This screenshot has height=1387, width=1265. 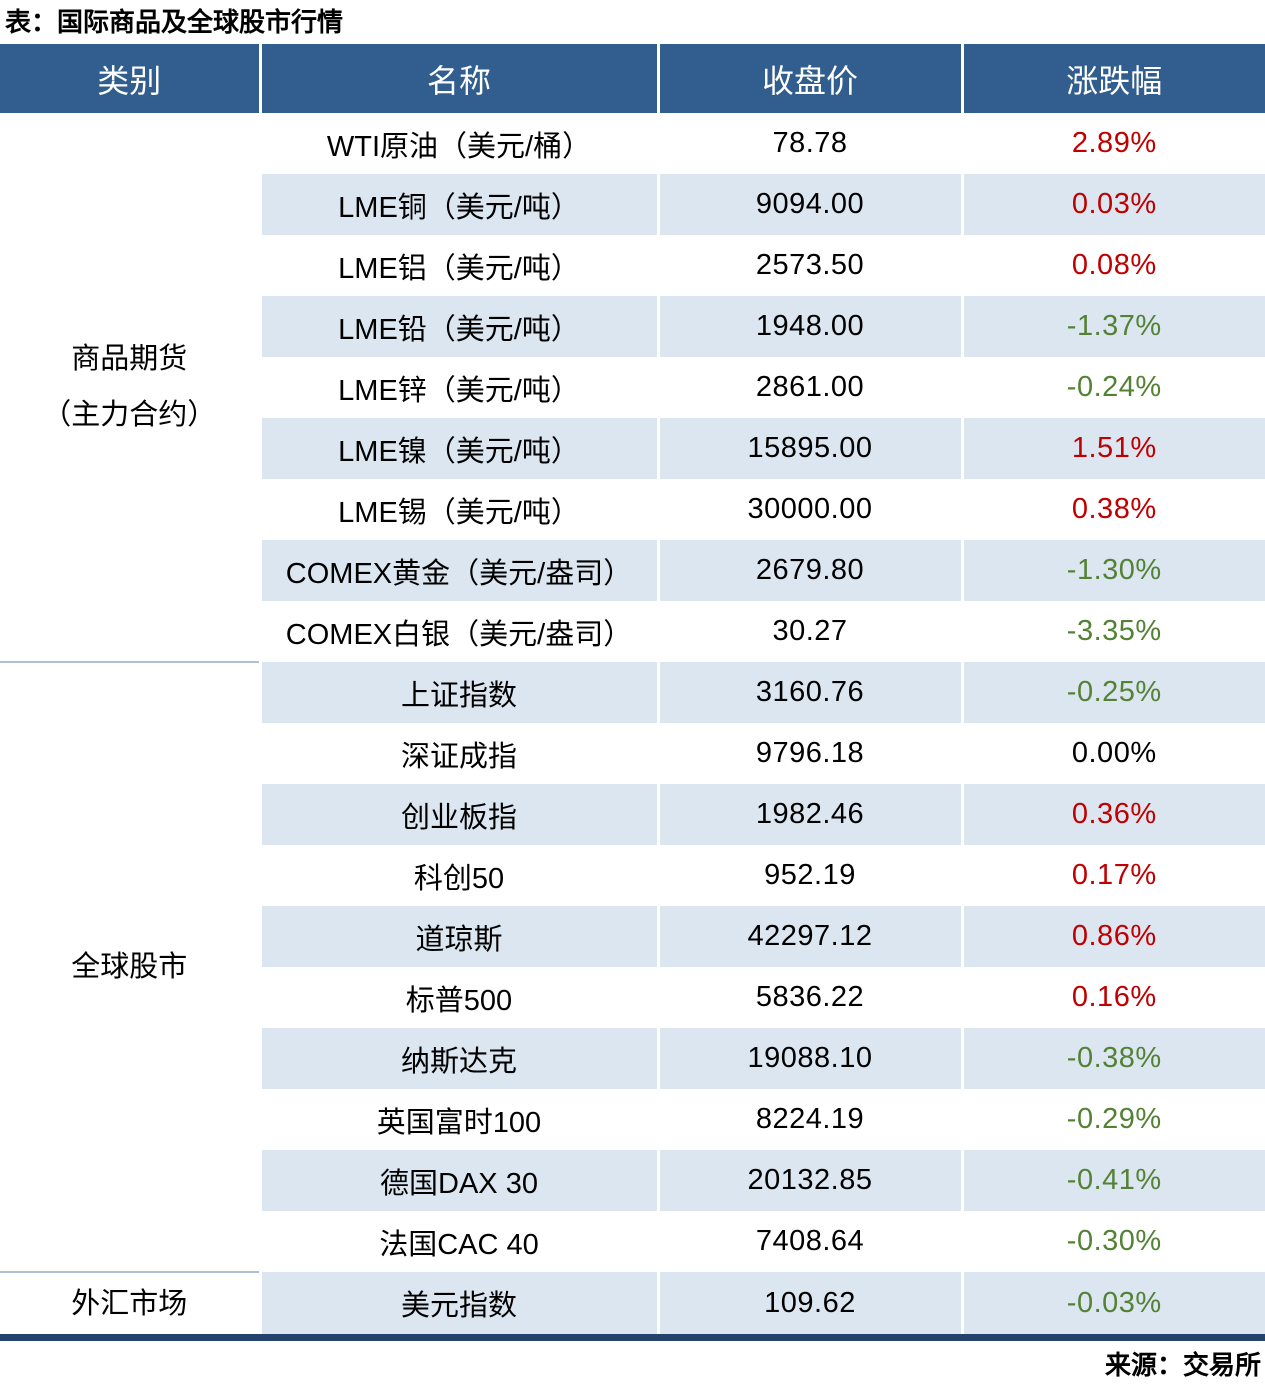 I want to click on table-row: LME铜（美元/吨） 9094.00 0.03%, so click(x=632, y=204).